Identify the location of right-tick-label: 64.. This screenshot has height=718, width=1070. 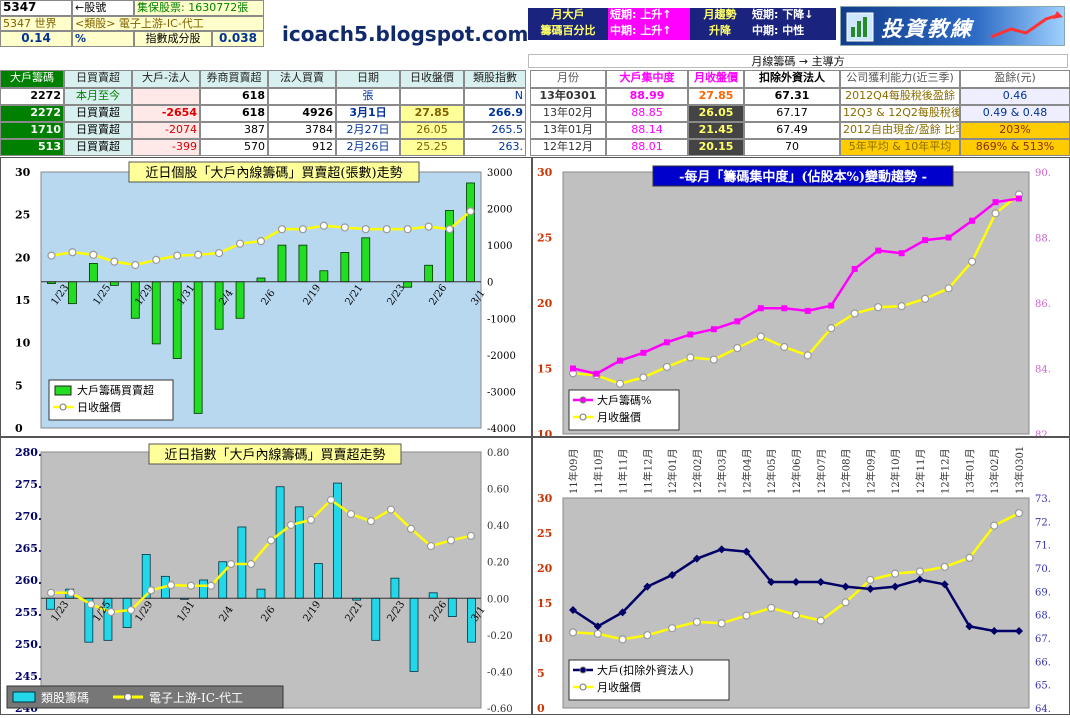
(1043, 709).